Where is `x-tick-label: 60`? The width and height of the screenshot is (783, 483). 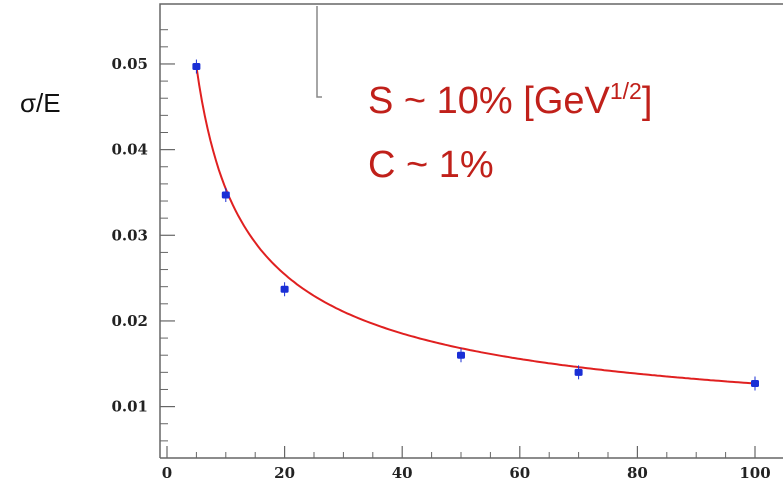 x-tick-label: 60 is located at coordinates (519, 473).